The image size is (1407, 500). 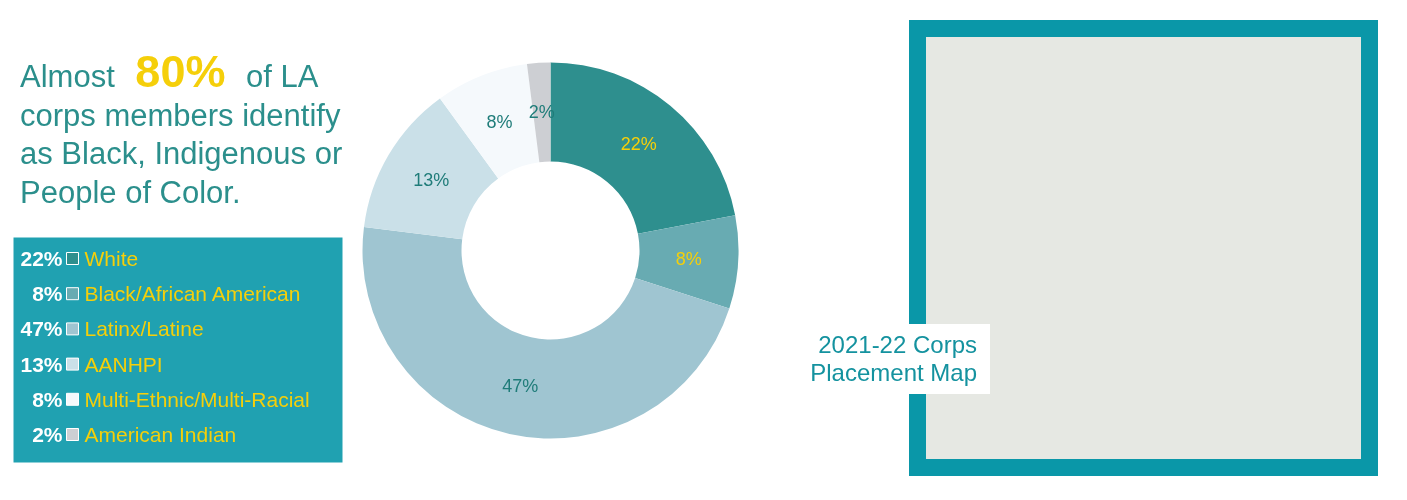 What do you see at coordinates (41, 329) in the screenshot?
I see `text: 47%` at bounding box center [41, 329].